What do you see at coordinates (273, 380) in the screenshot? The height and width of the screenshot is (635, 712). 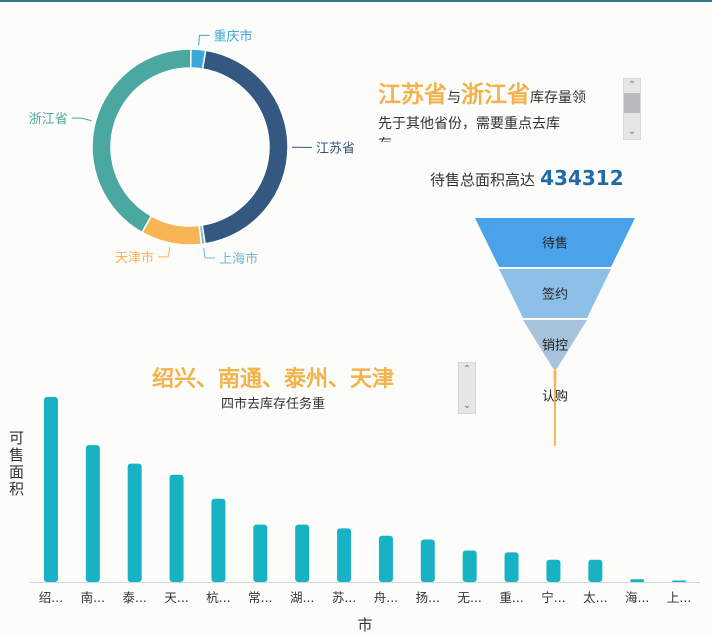 I see `city-headline: 绍兴、南通、泰州、天津` at bounding box center [273, 380].